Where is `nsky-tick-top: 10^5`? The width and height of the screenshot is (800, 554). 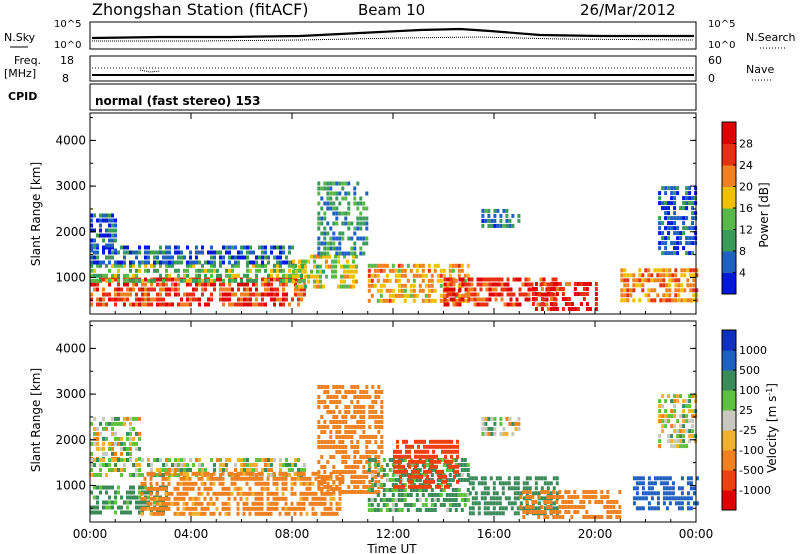
nsky-tick-top: 10^5 is located at coordinates (67, 24).